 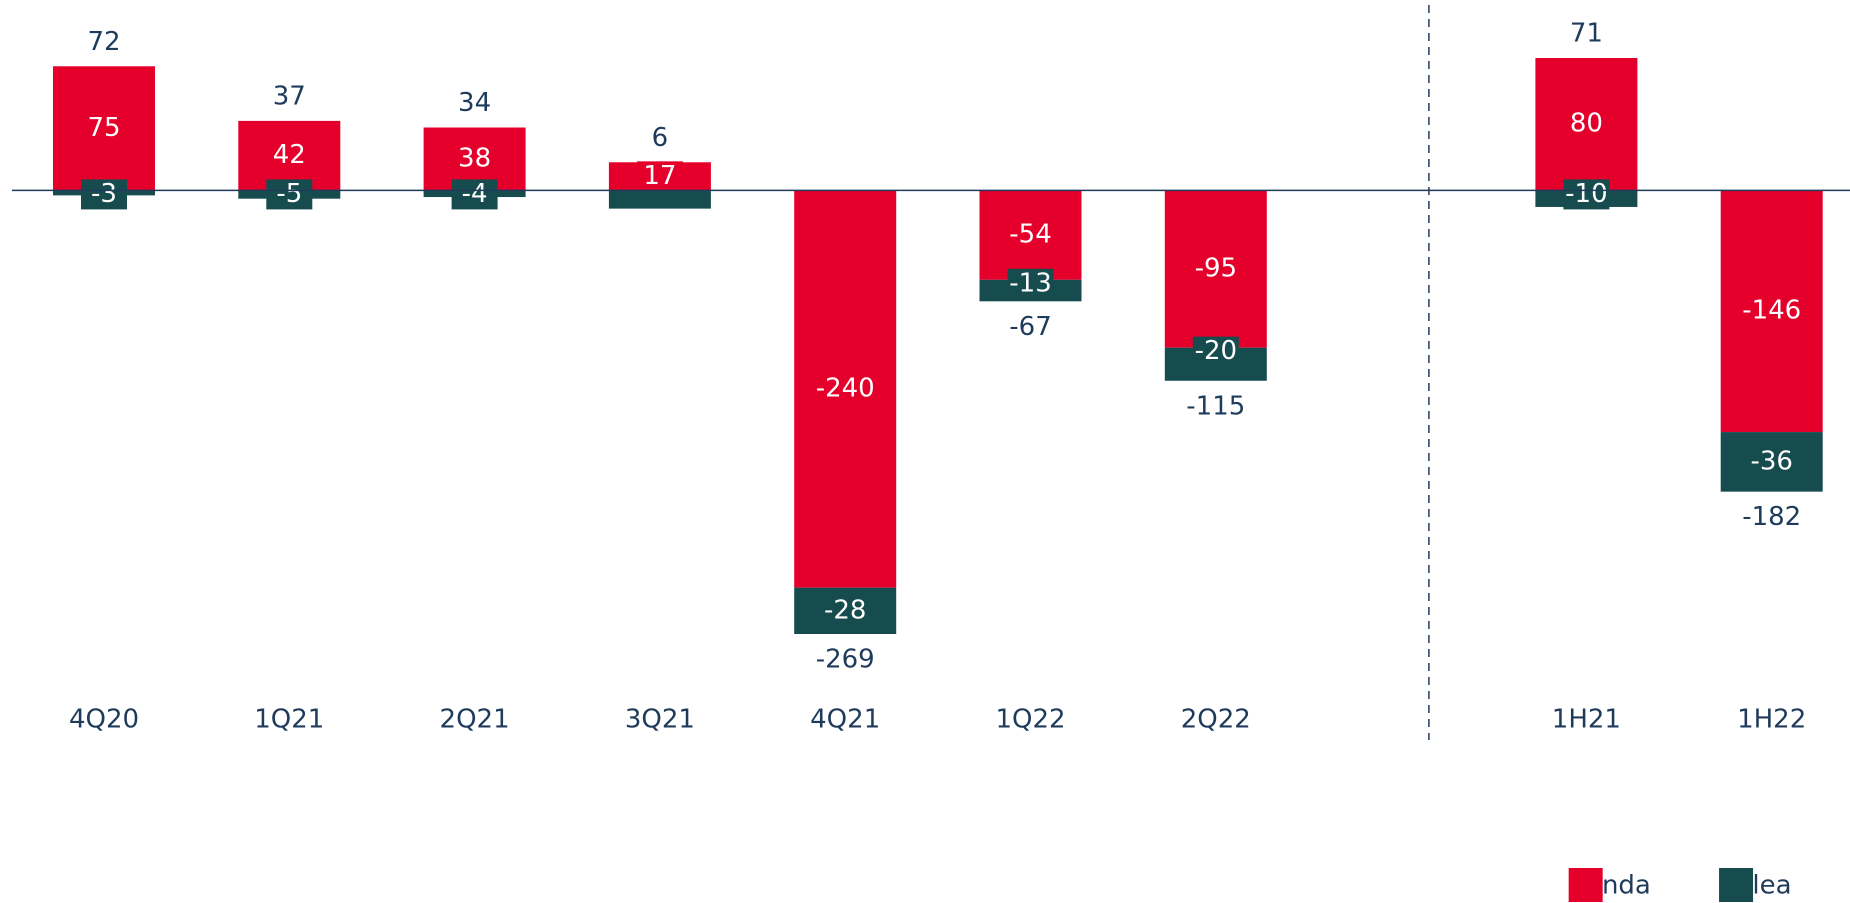 I want to click on x-tick-label: 1Q22, so click(x=1030, y=720).